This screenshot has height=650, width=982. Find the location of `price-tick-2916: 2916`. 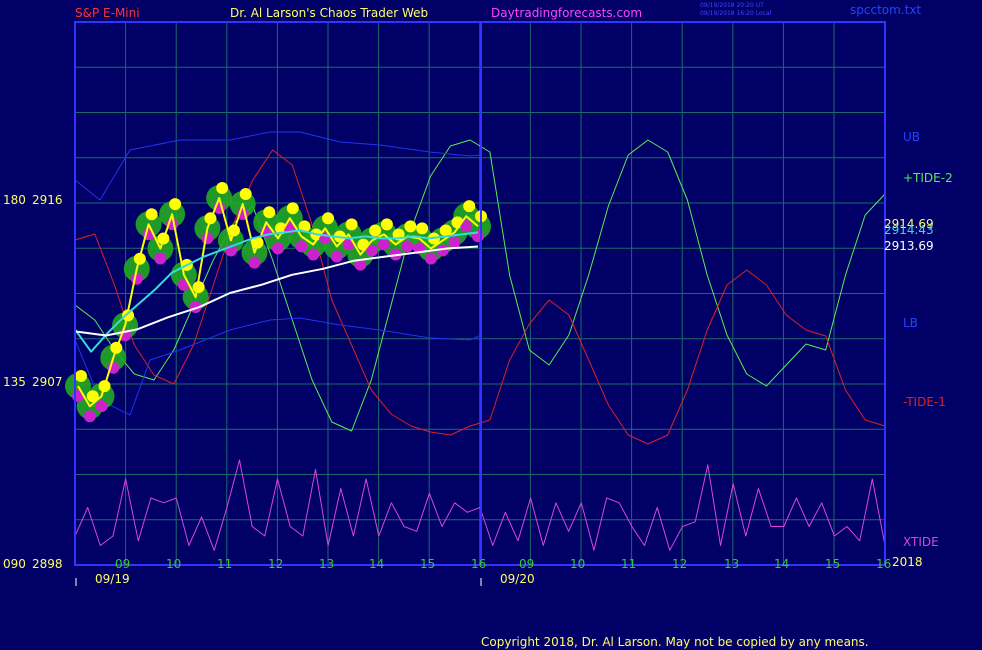

price-tick-2916: 2916 is located at coordinates (47, 200).